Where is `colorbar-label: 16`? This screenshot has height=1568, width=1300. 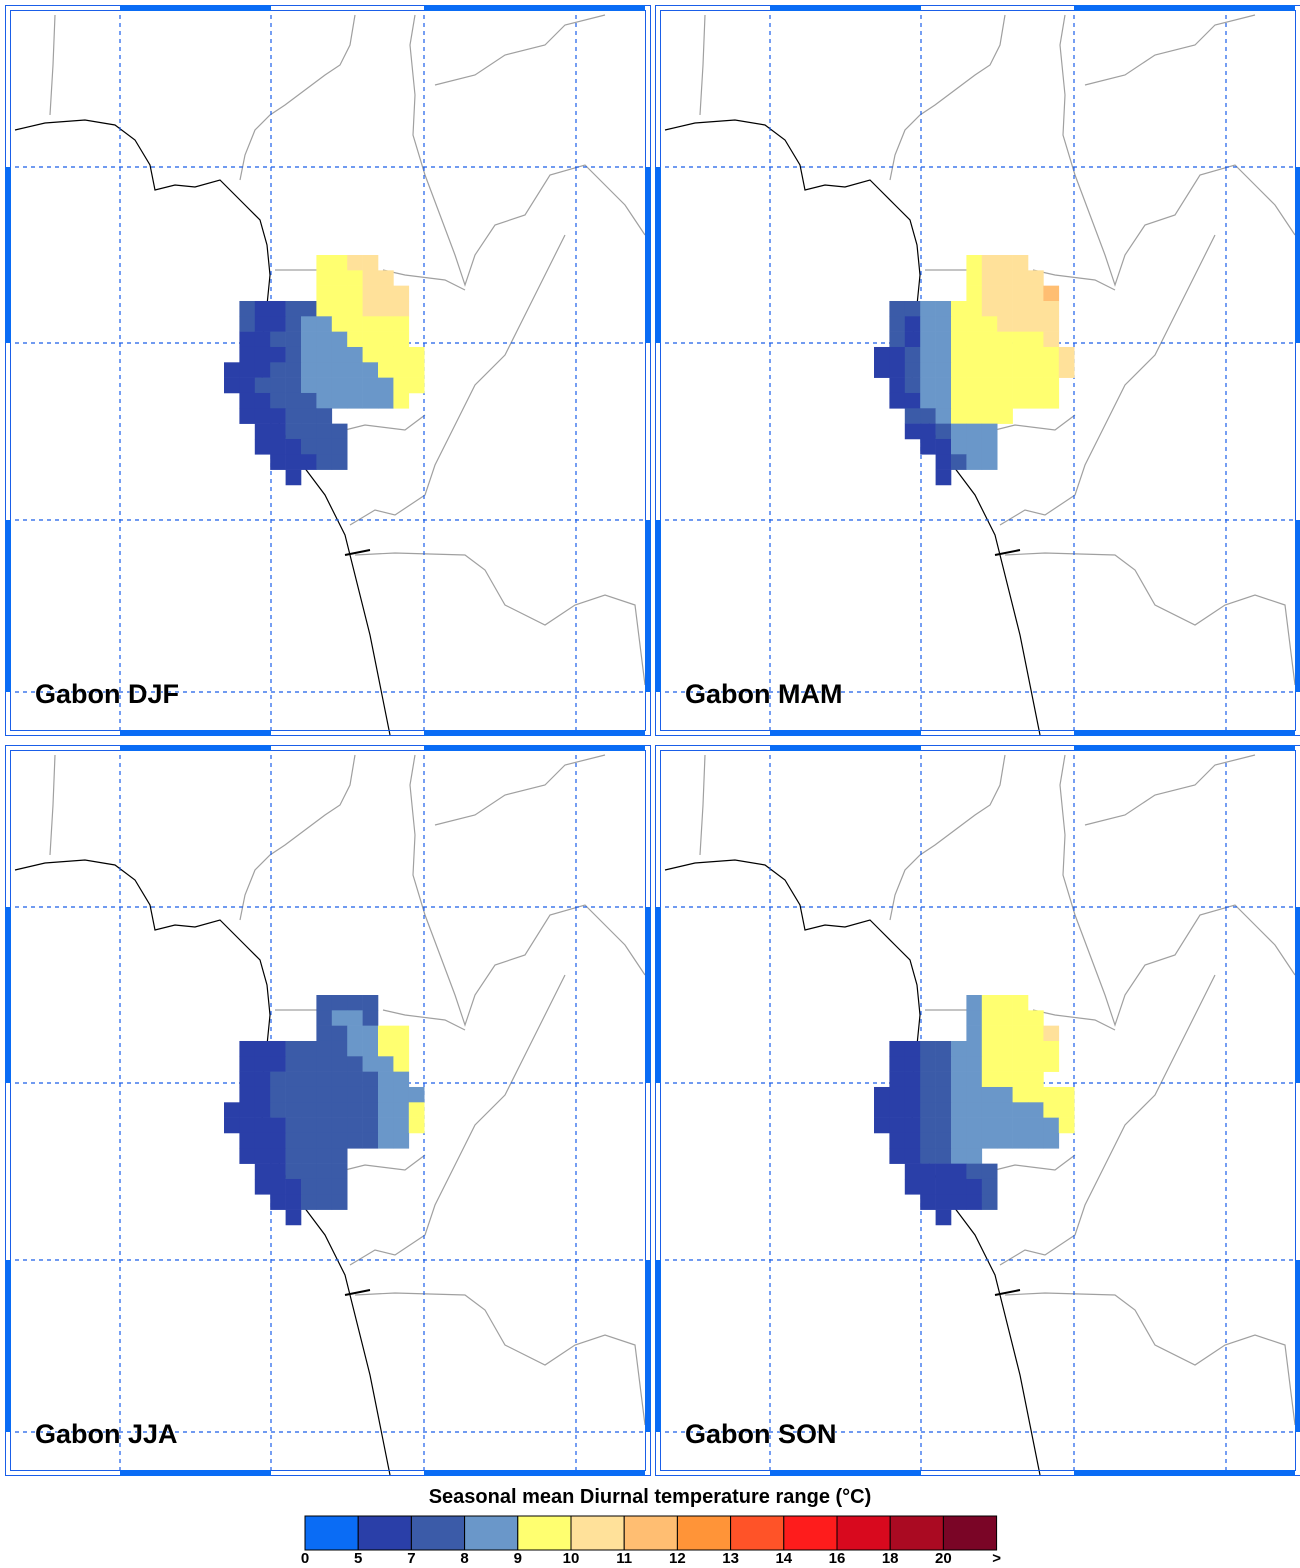
colorbar-label: 16 is located at coordinates (837, 1558).